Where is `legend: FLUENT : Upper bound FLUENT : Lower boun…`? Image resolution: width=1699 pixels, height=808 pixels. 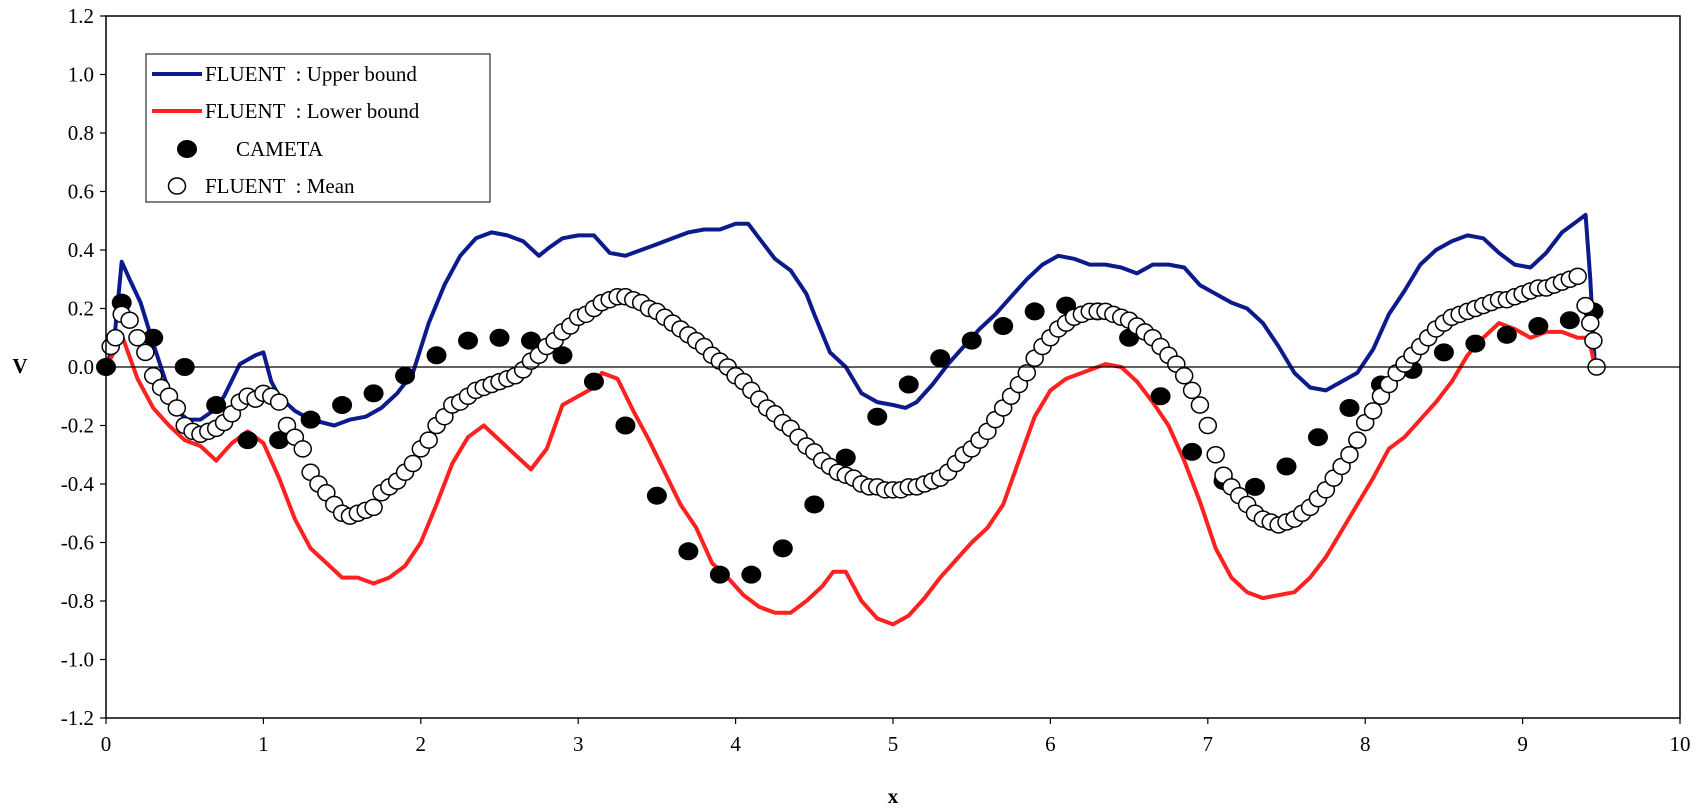 legend: FLUENT : Upper bound FLUENT : Lower boun… is located at coordinates (318, 128).